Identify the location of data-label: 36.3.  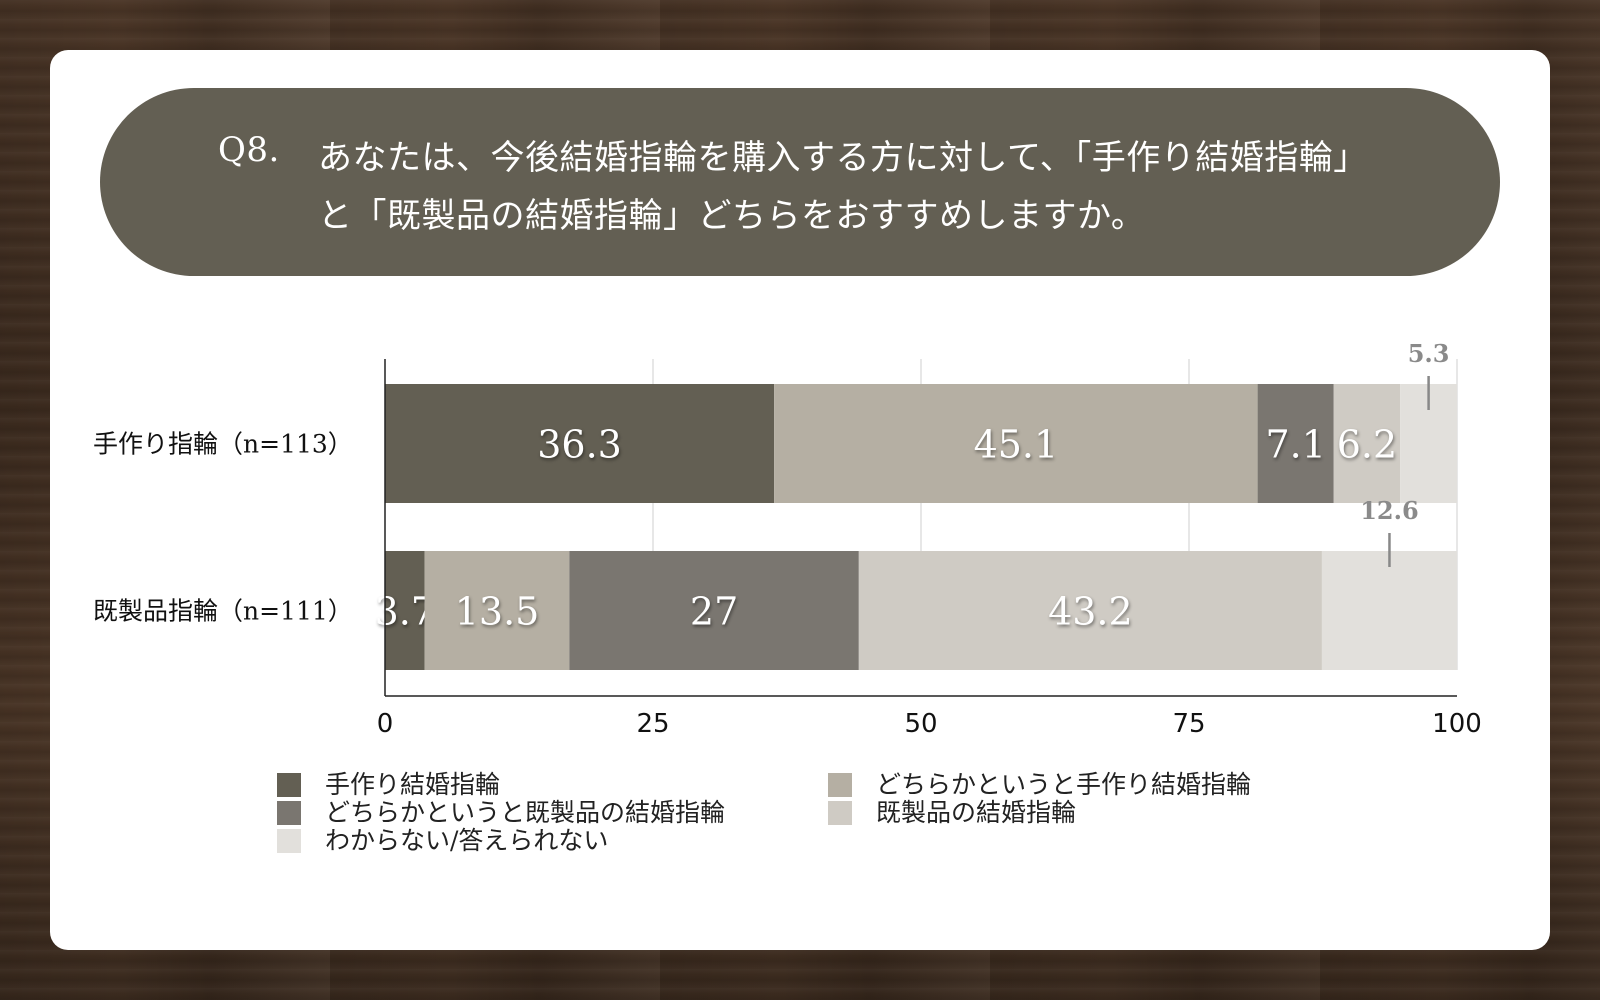
(579, 445).